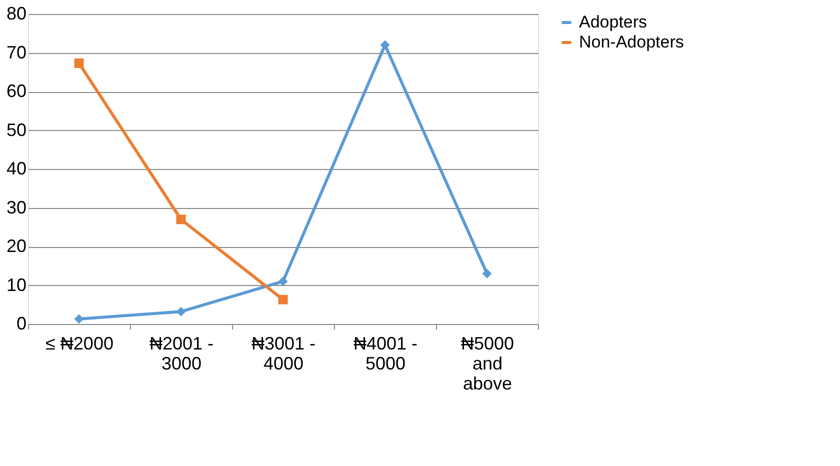 The image size is (840, 466). I want to click on legend-label: Adopters, so click(613, 22).